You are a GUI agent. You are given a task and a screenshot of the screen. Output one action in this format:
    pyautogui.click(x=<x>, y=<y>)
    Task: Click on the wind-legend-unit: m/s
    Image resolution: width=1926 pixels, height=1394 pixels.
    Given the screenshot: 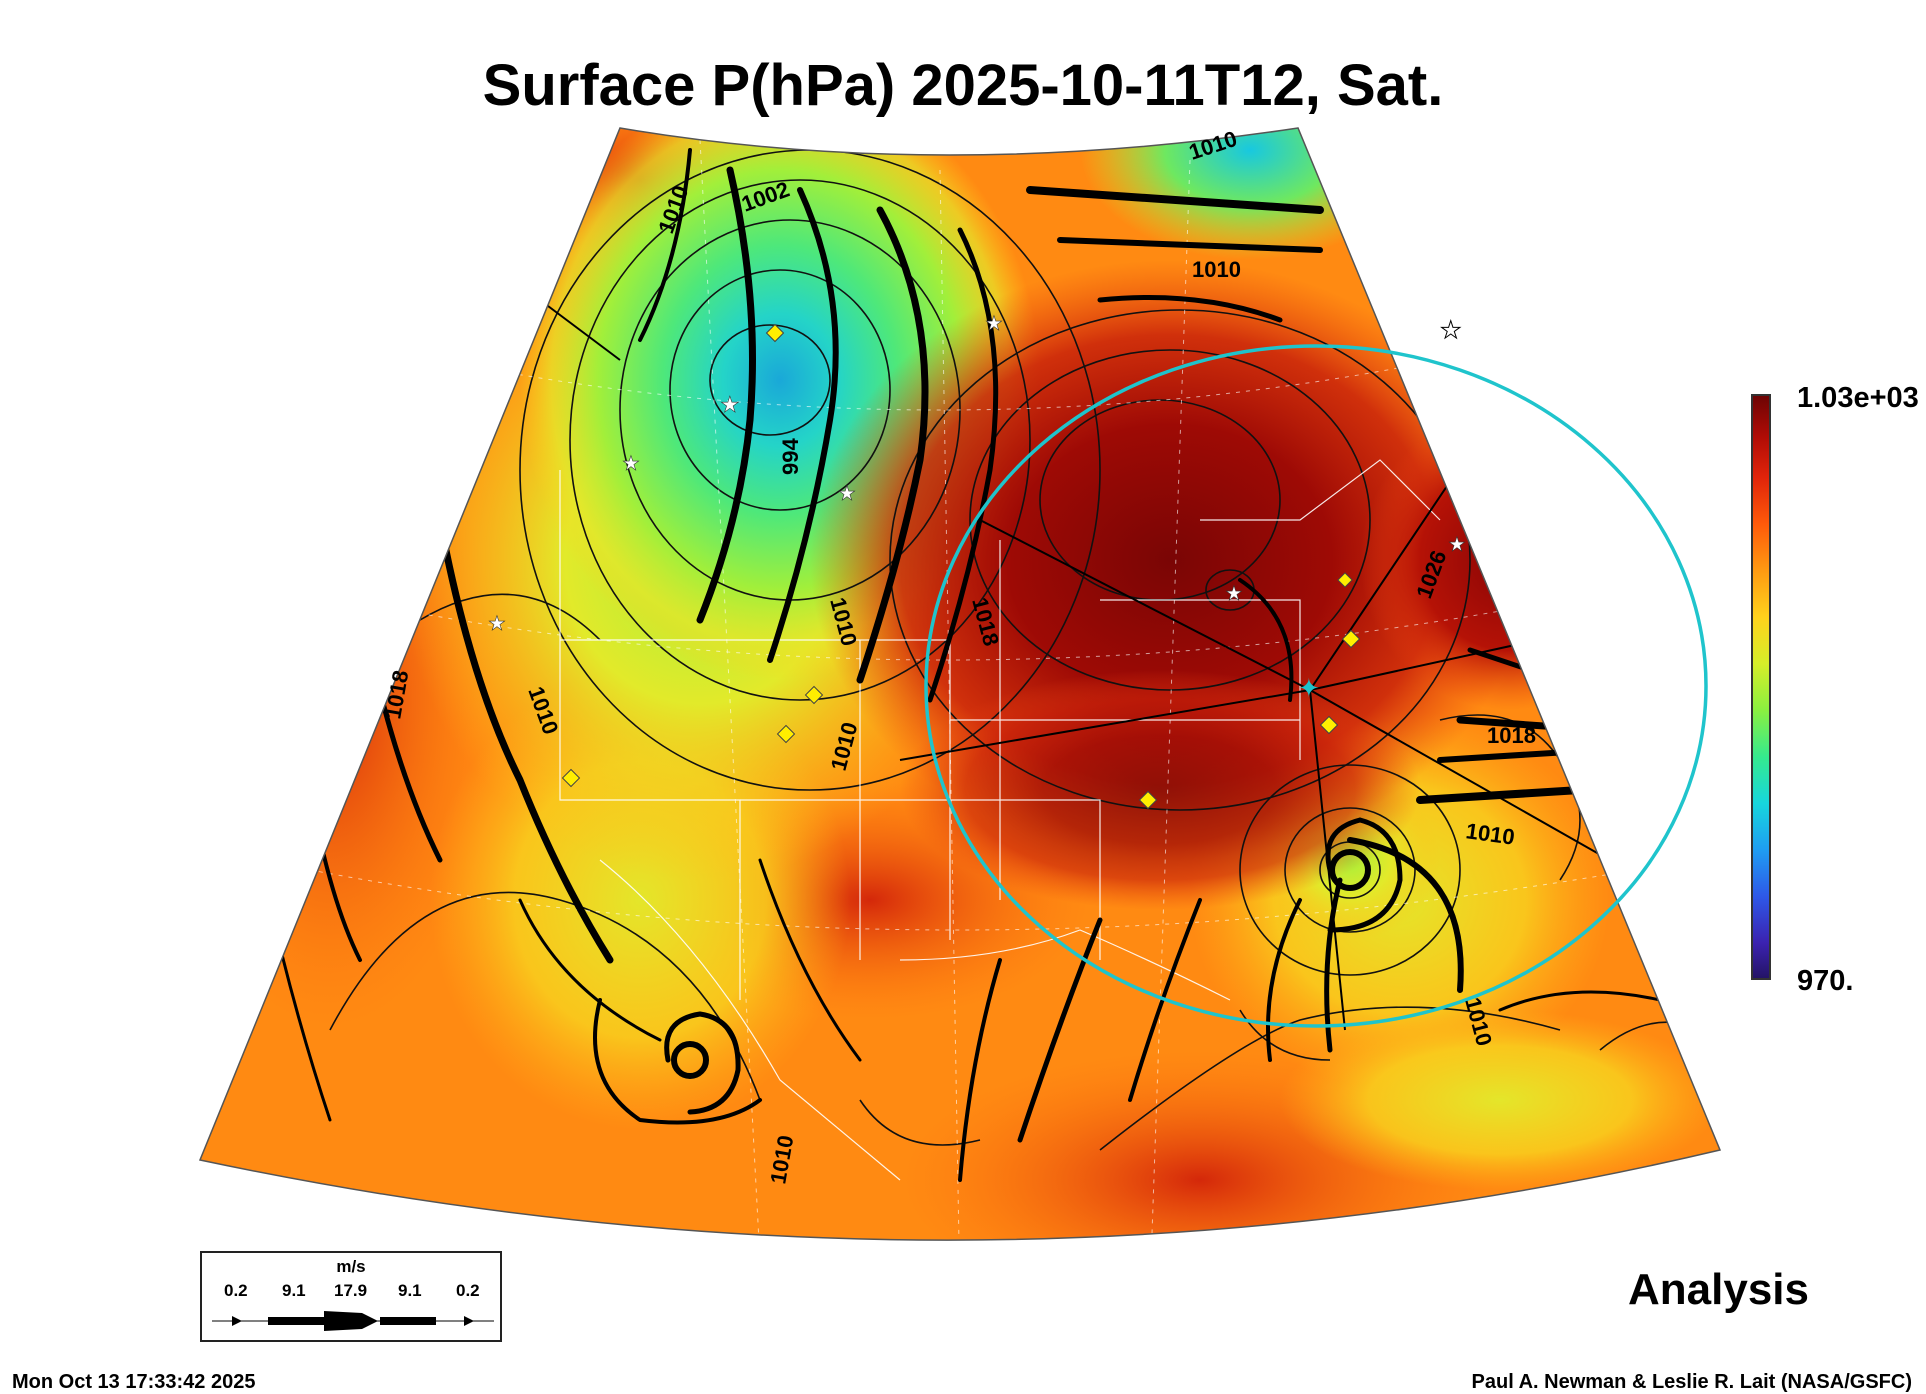 What is the action you would take?
    pyautogui.click(x=351, y=1266)
    